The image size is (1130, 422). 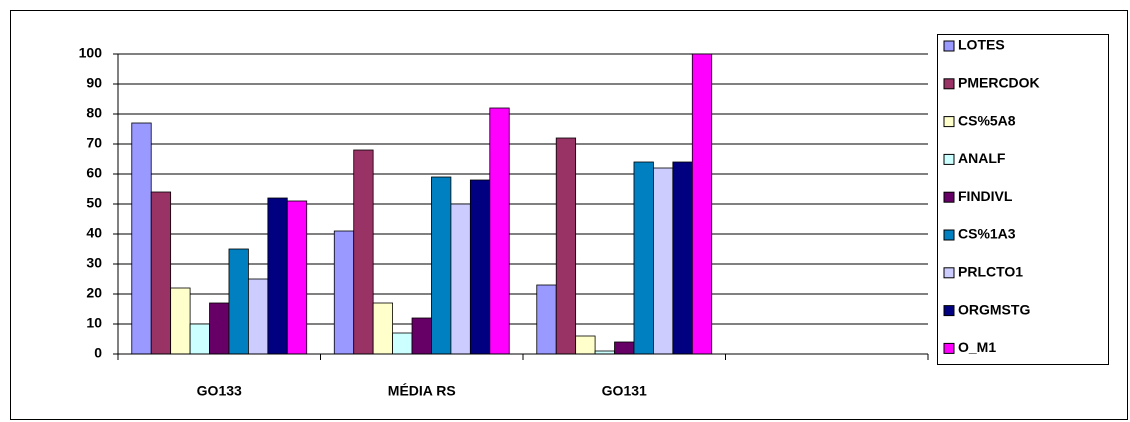 I want to click on y-tick-label: 100, so click(x=91, y=53).